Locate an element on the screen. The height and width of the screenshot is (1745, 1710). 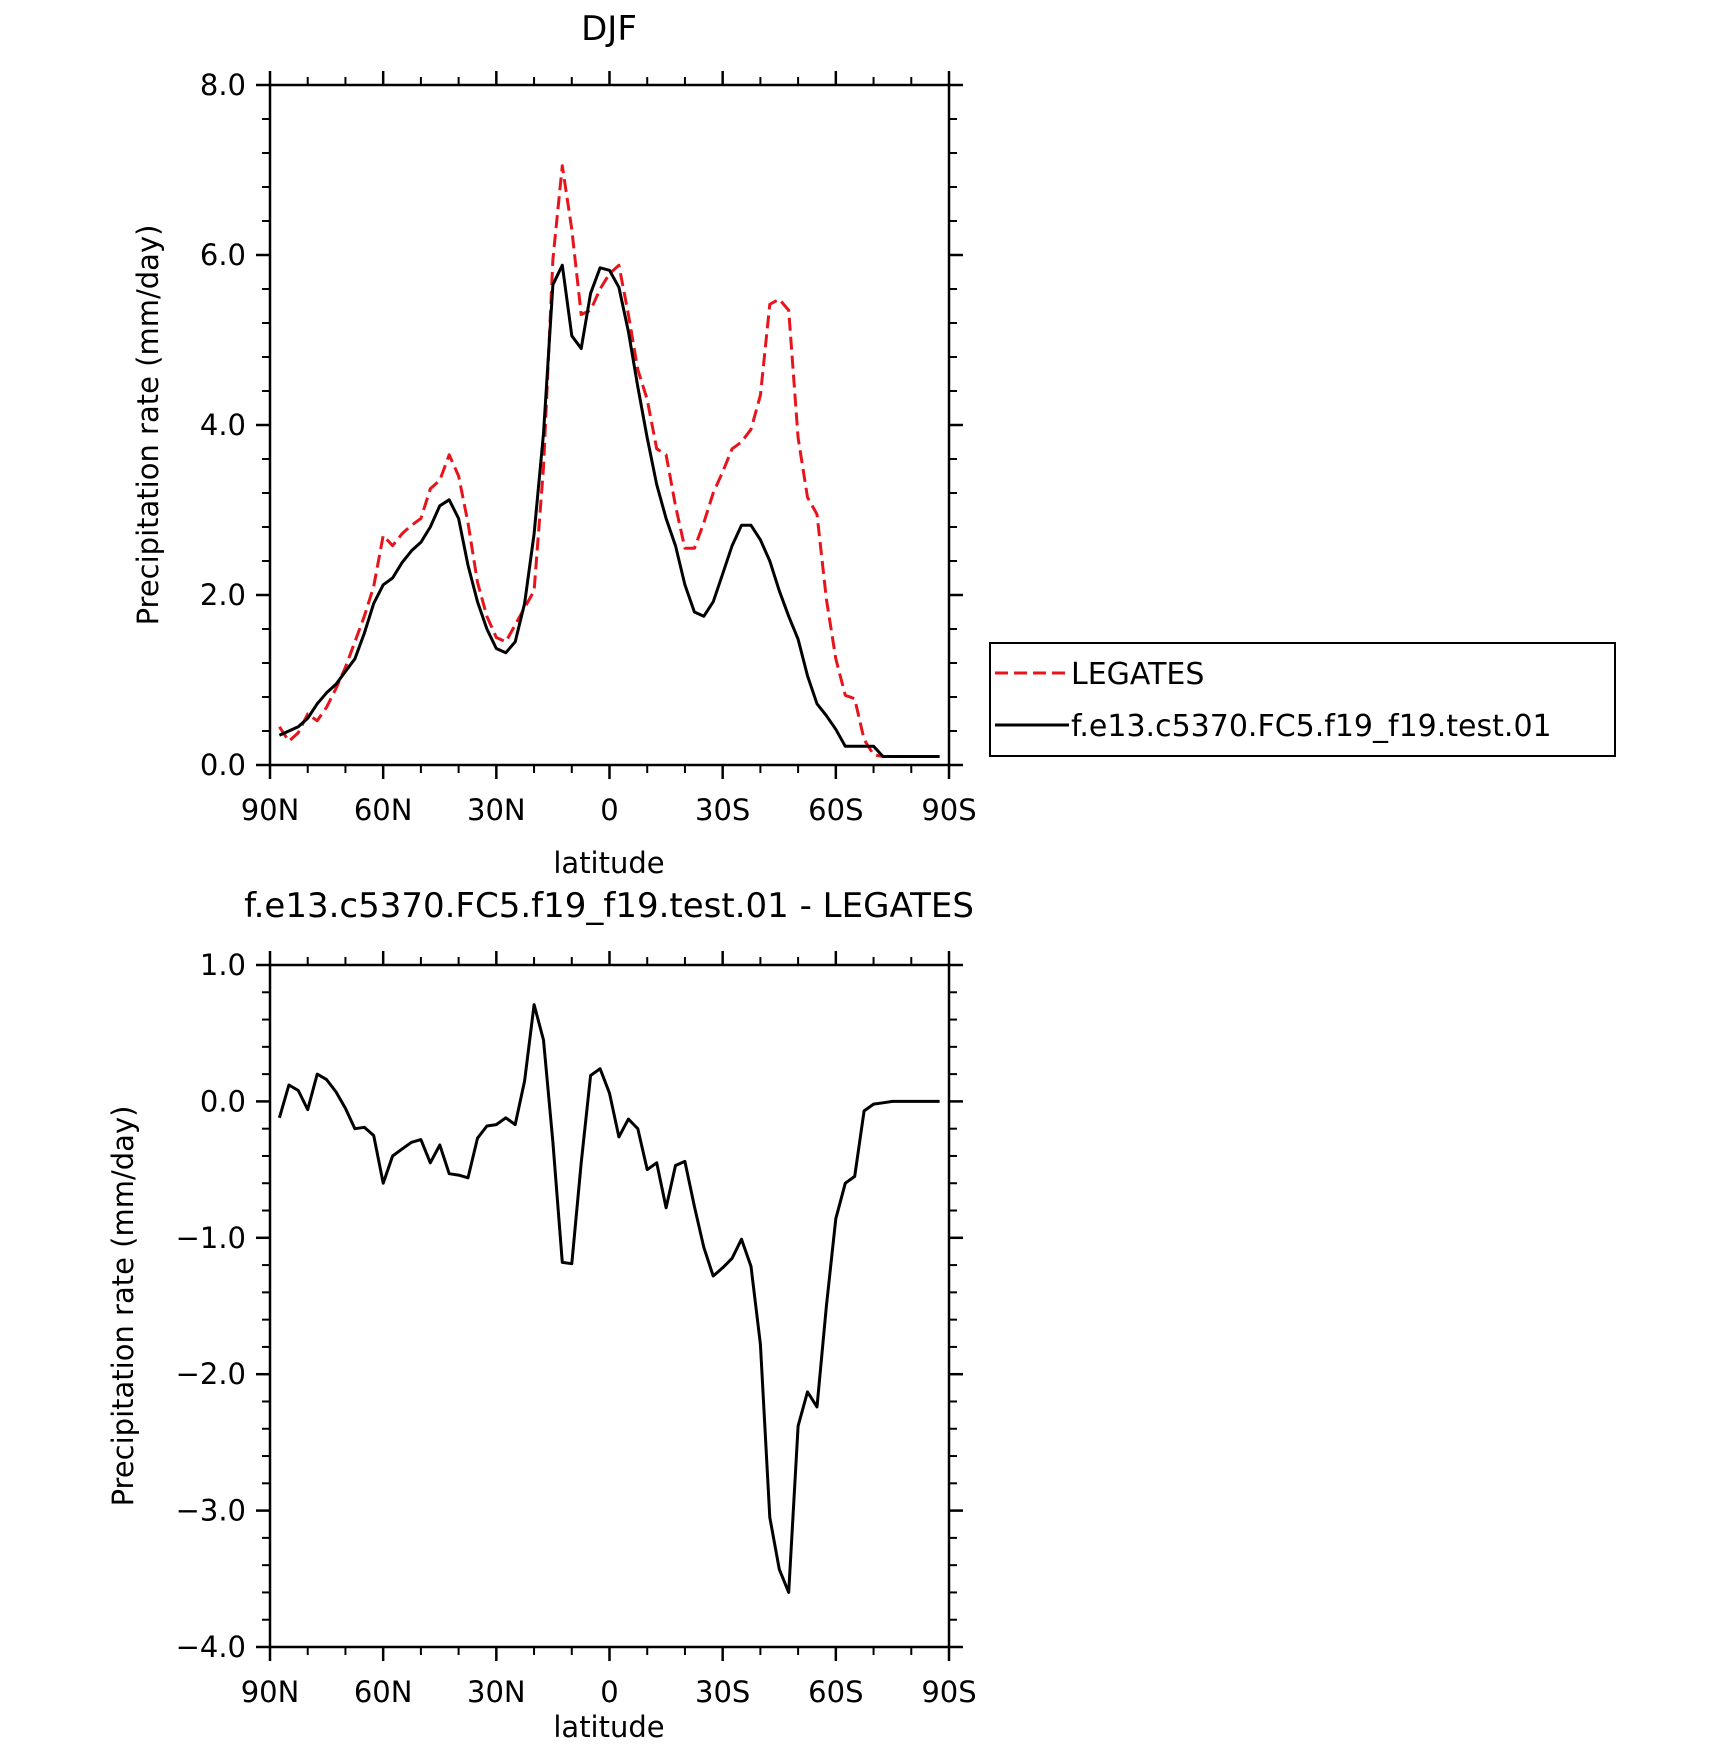
top-chart-title: DJF is located at coordinates (609, 29).